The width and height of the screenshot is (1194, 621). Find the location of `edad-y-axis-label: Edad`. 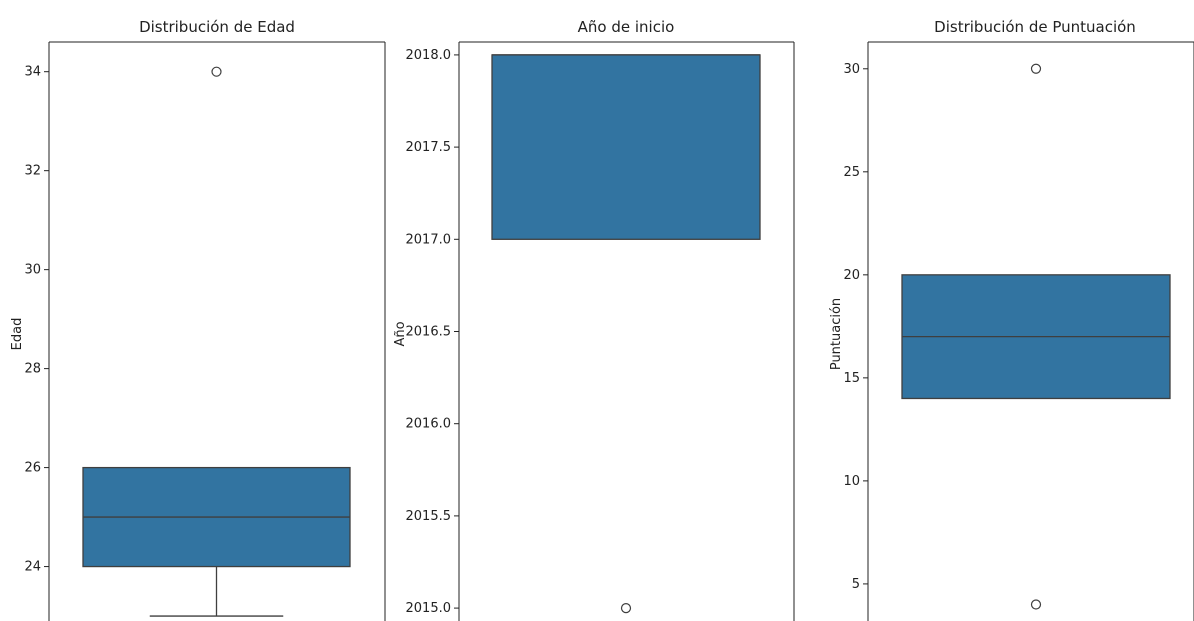

edad-y-axis-label: Edad is located at coordinates (17, 334).